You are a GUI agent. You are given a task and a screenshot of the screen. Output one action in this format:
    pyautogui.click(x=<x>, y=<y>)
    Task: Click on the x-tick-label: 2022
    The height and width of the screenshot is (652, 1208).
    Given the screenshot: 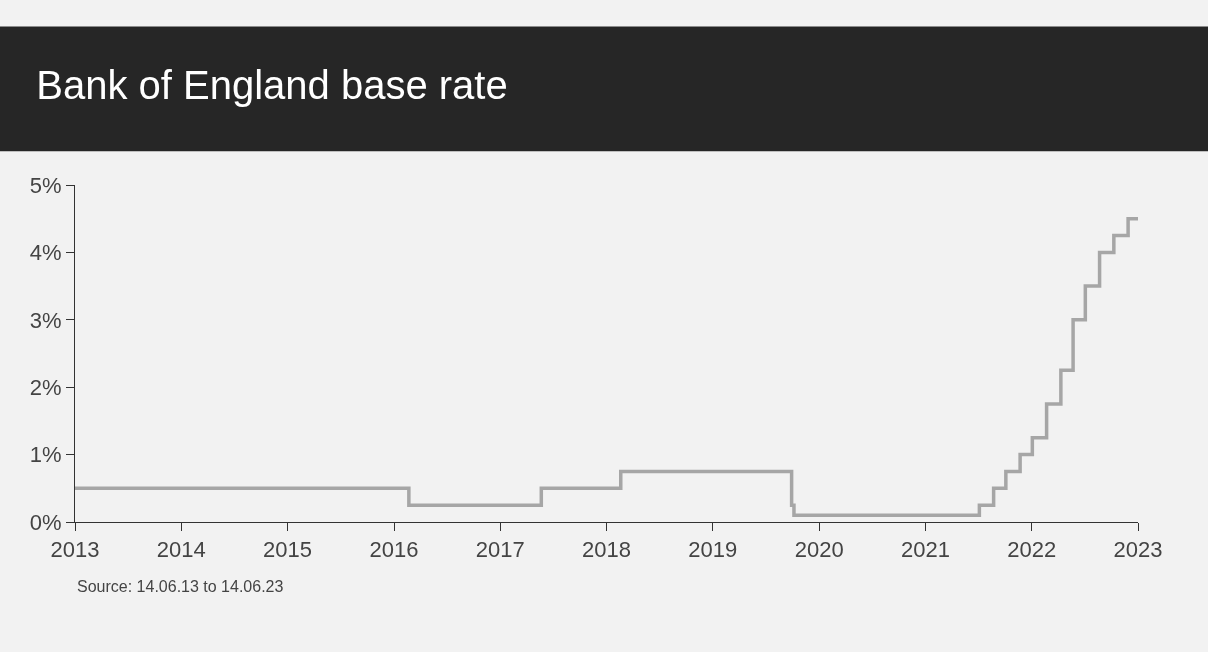 What is the action you would take?
    pyautogui.click(x=1032, y=550)
    